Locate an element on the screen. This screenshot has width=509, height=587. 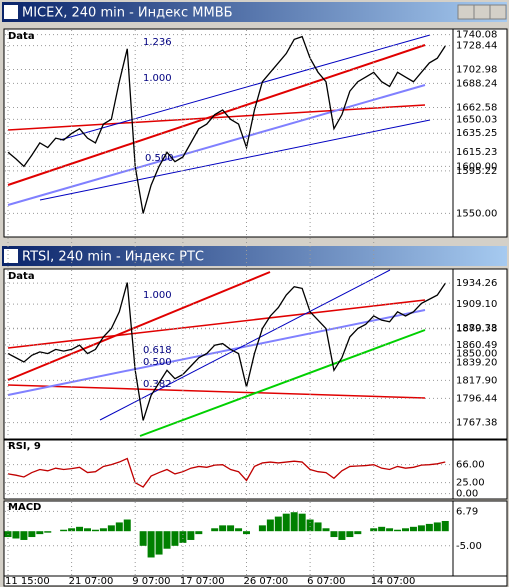
fib-label: 1.236 is located at coordinates (157, 42).